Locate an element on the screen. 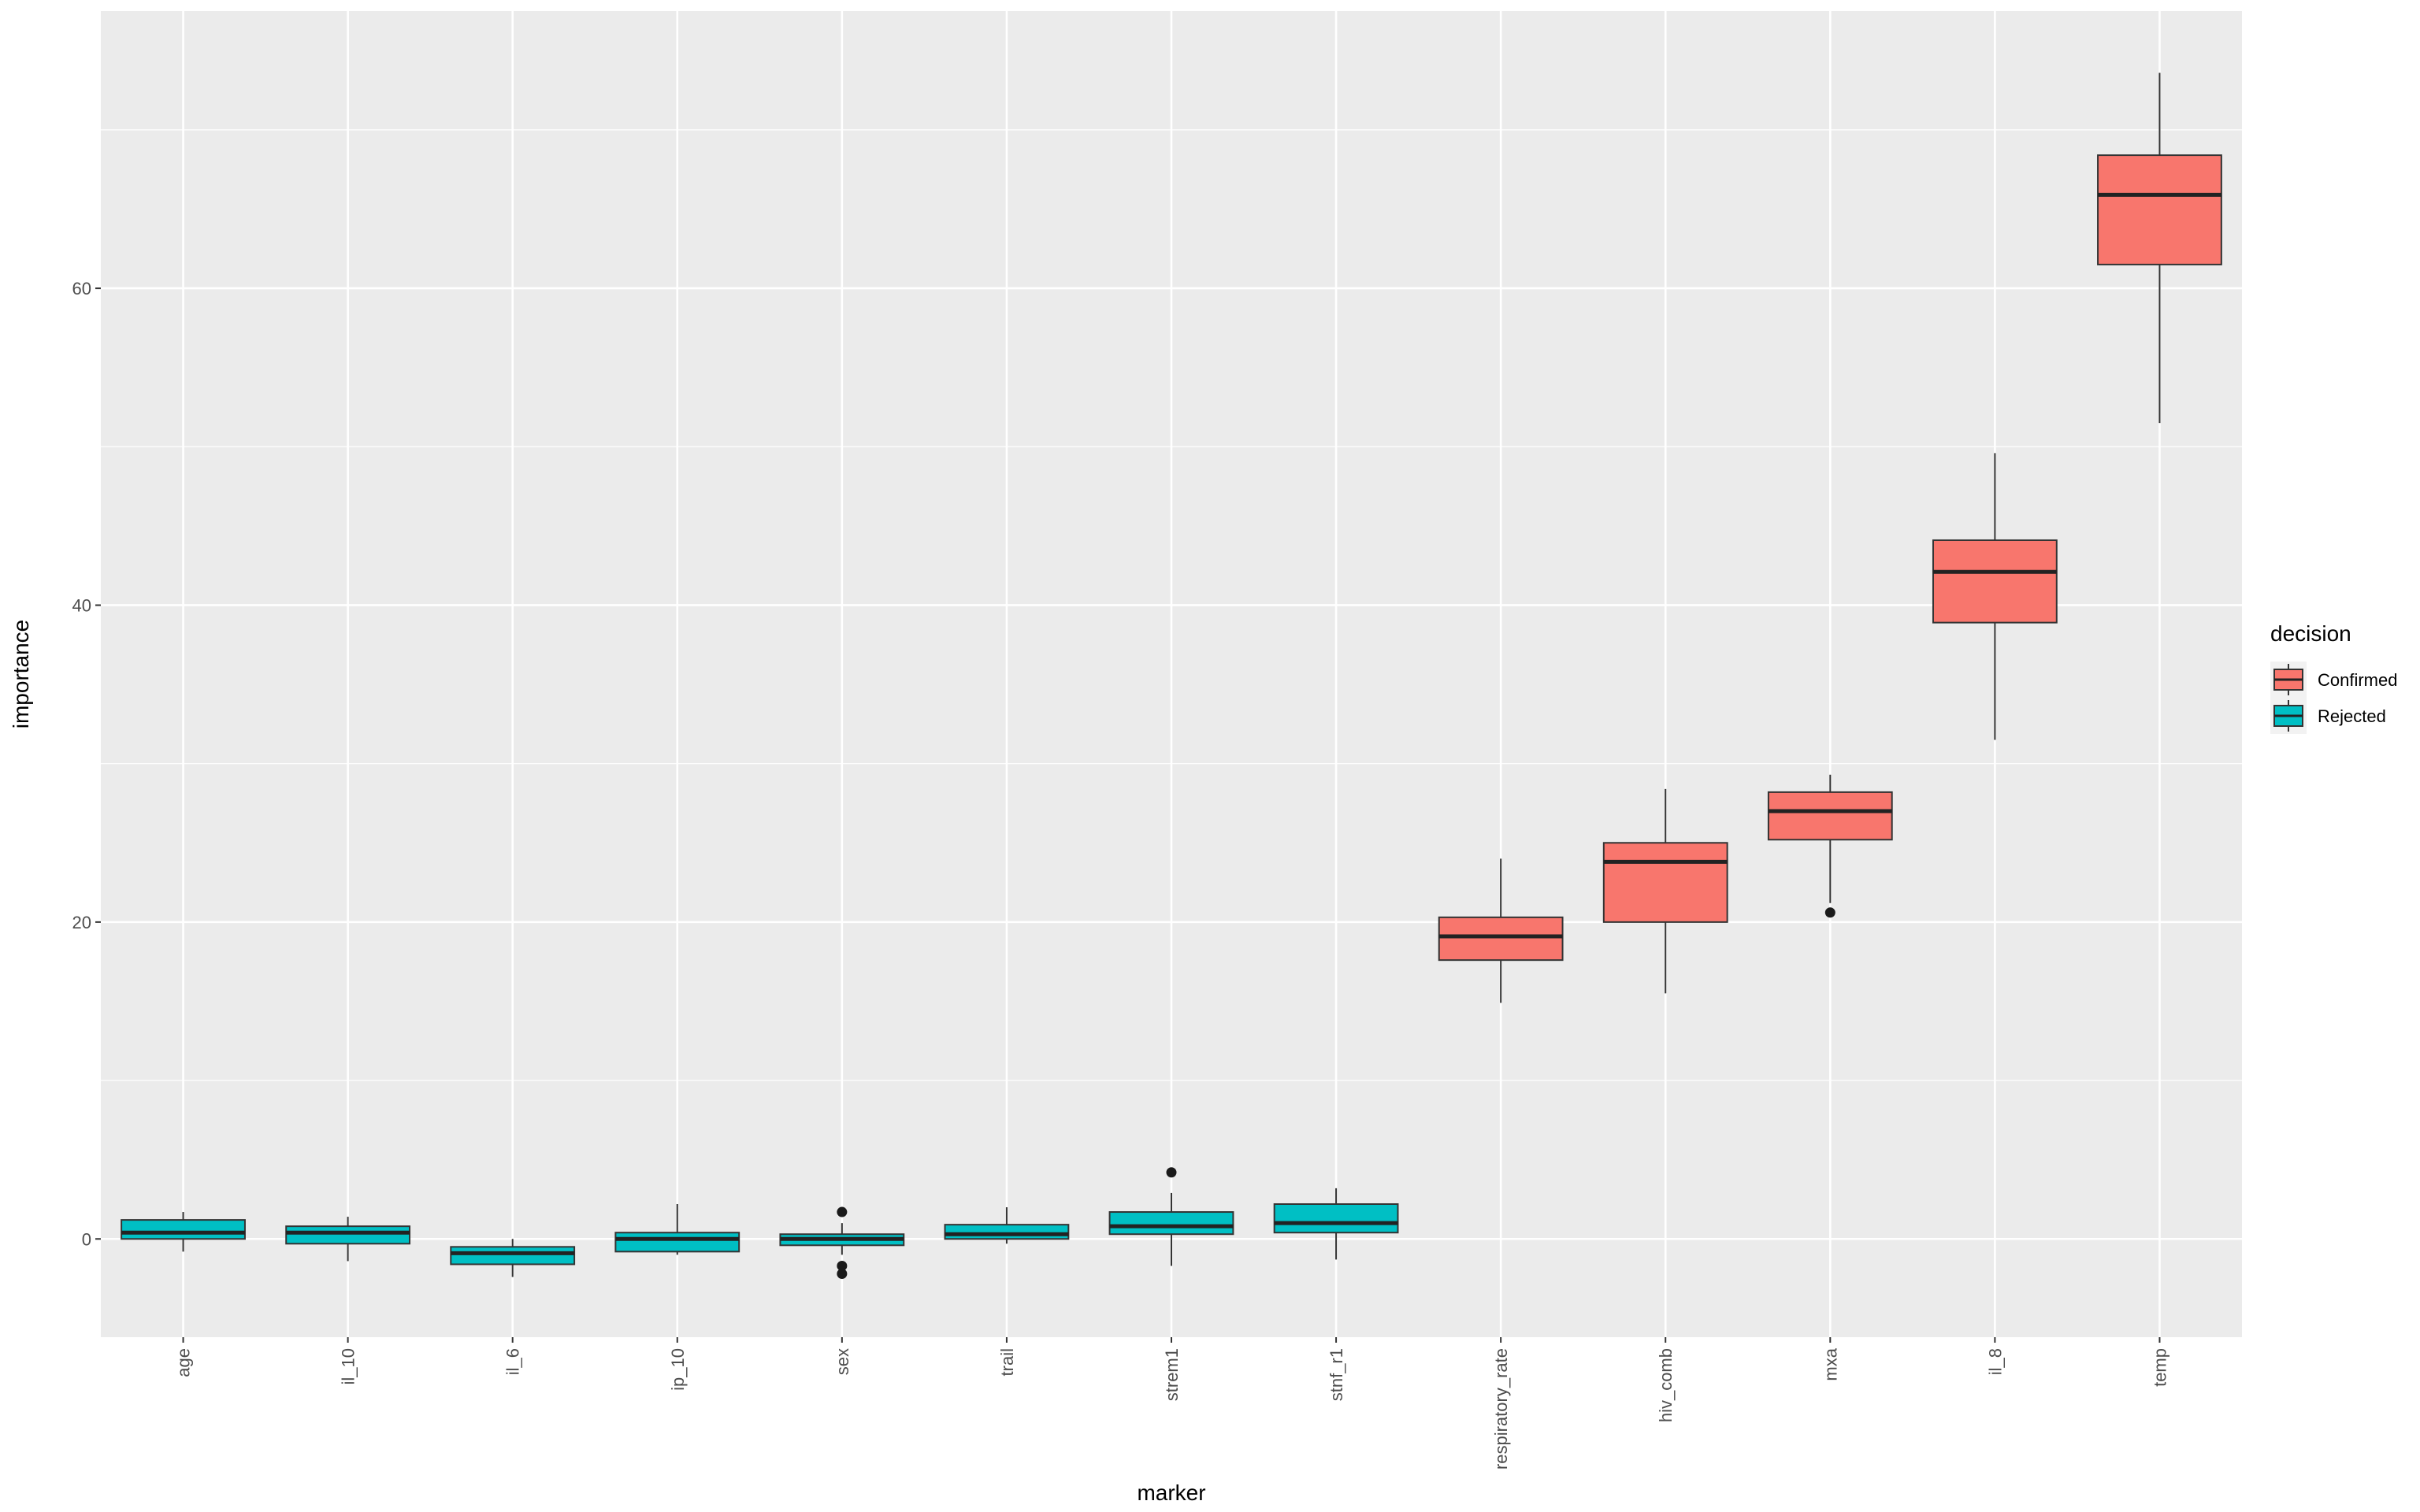  legend: decision Confirmed Rejected is located at coordinates (2333, 677).